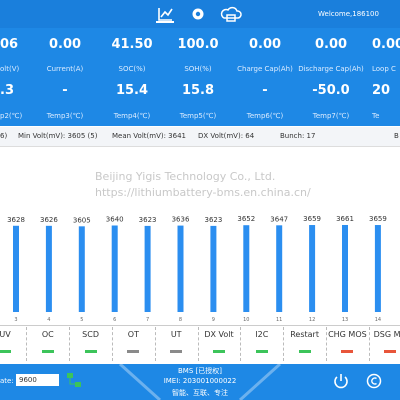 Image resolution: width=400 pixels, height=400 pixels. What do you see at coordinates (378, 320) in the screenshot?
I see `cell-index: 14` at bounding box center [378, 320].